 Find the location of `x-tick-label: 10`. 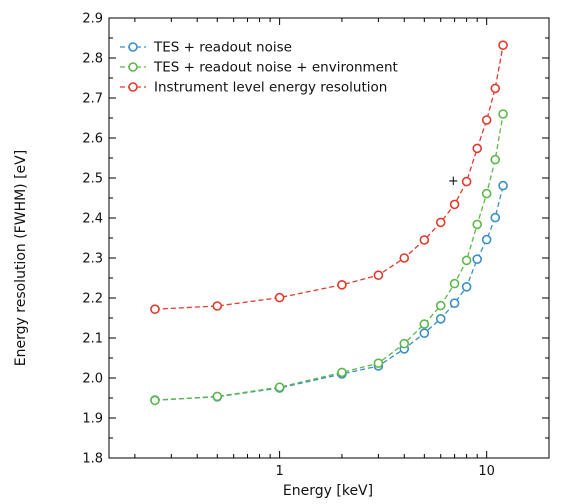

x-tick-label: 10 is located at coordinates (486, 471).